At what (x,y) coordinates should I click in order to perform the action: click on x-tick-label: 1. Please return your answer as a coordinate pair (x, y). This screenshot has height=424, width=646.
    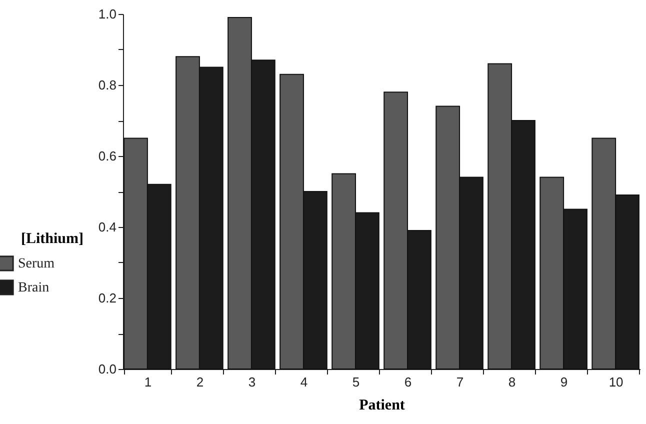
    Looking at the image, I should click on (148, 382).